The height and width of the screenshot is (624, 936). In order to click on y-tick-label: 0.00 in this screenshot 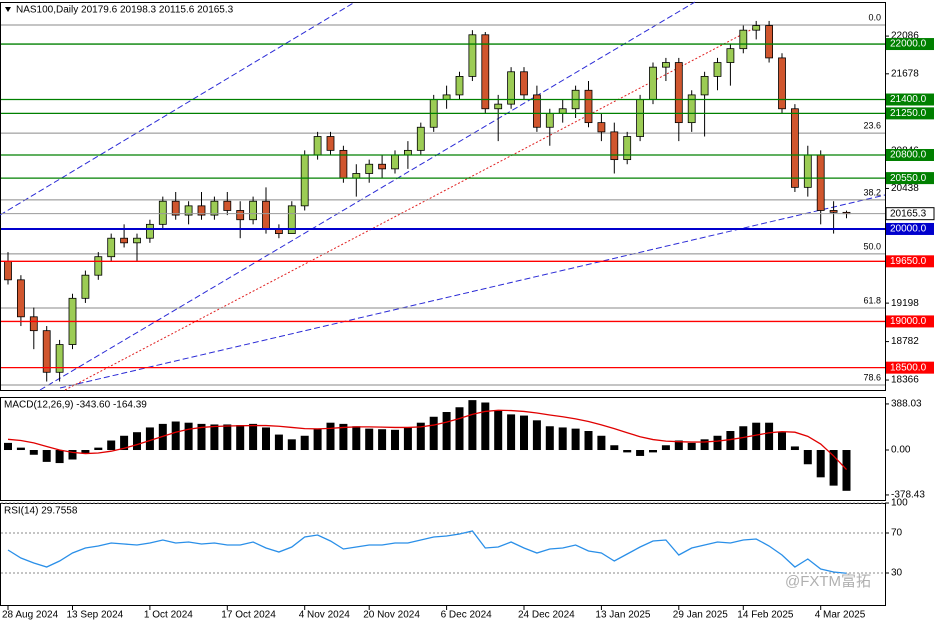, I will do `click(901, 450)`.